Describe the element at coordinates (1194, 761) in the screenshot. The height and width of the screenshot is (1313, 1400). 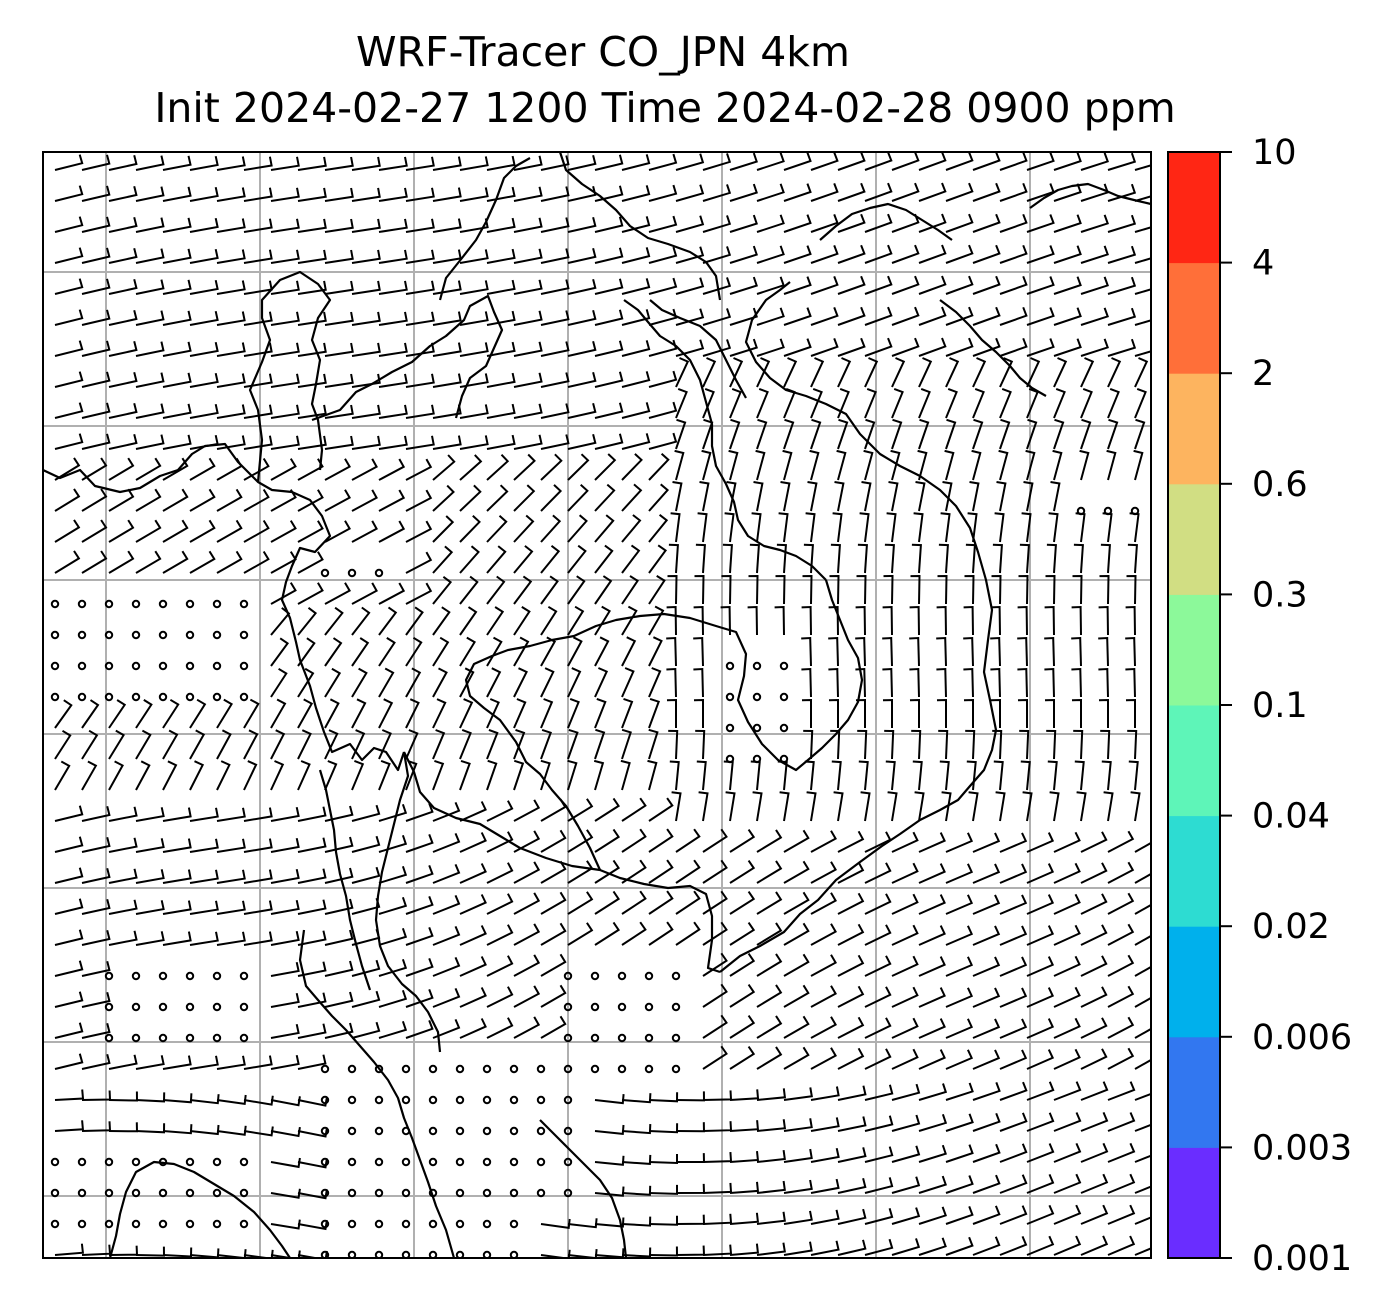
I see `colorbar-segment` at that location.